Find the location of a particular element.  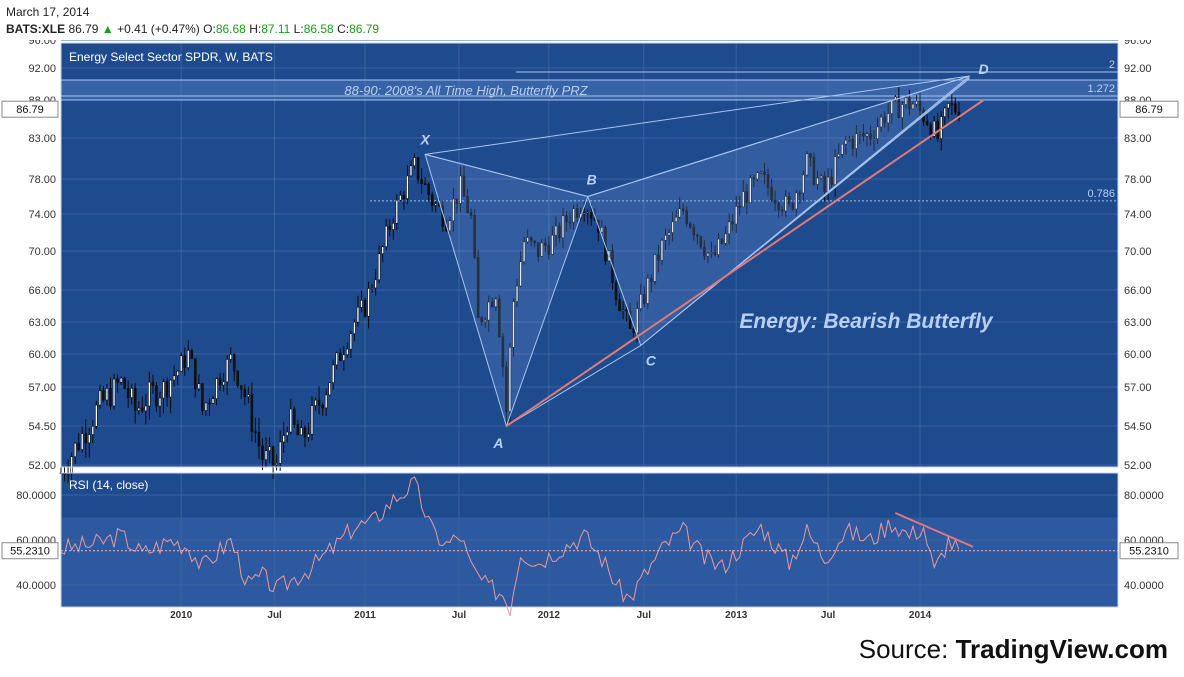

pattern-leg is located at coordinates (574, 386).